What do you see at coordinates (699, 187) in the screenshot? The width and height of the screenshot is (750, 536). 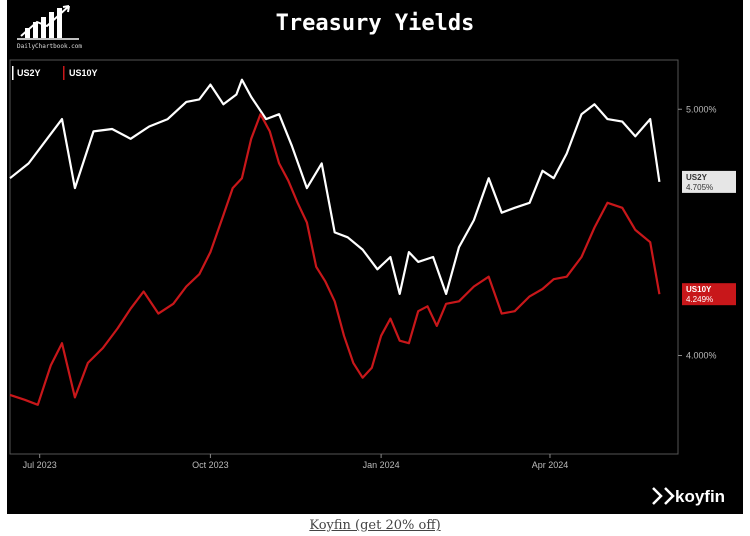 I see `last-value-tag-value: 4.705%` at bounding box center [699, 187].